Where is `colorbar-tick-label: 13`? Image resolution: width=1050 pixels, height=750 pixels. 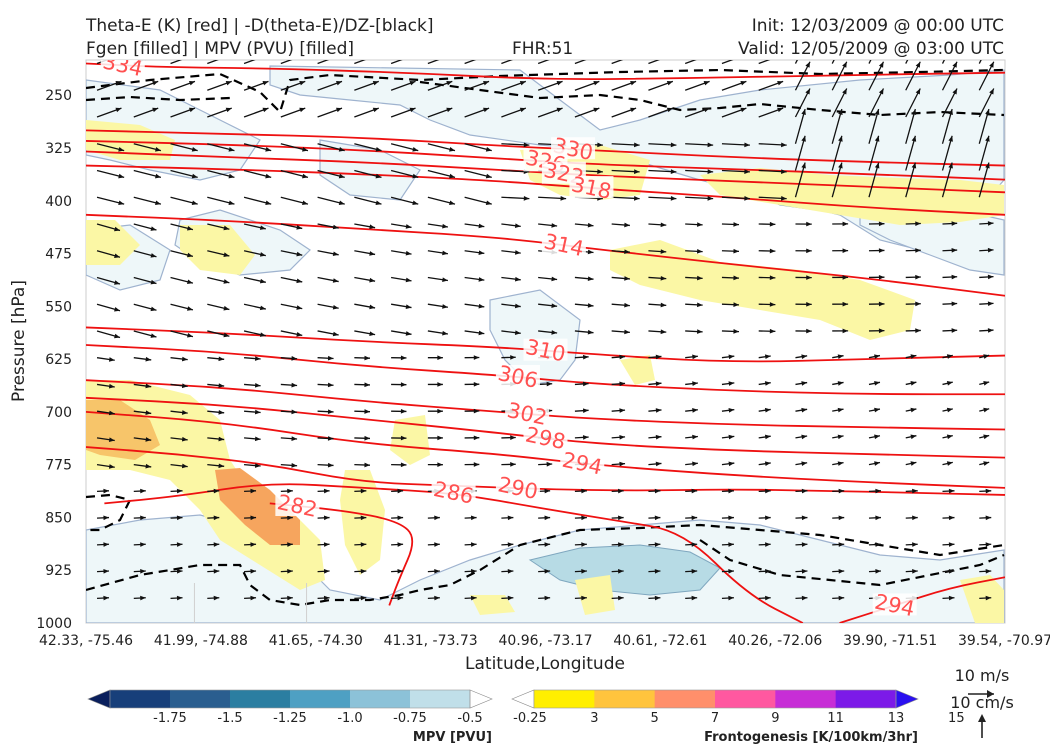
colorbar-tick-label: 13 is located at coordinates (896, 718).